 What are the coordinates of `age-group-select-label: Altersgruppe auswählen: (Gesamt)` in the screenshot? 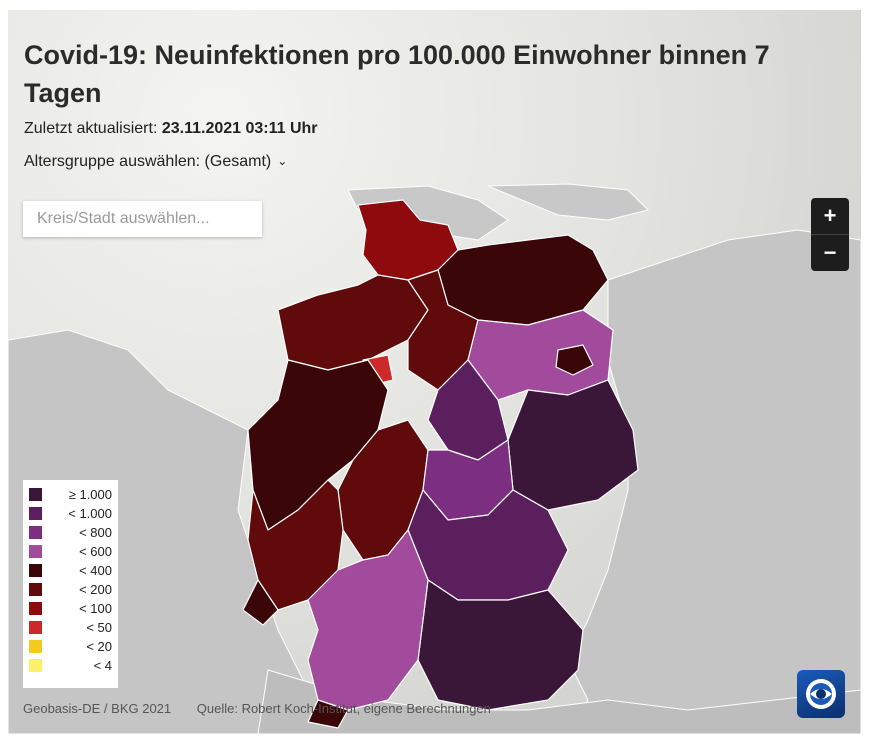 It's located at (148, 161).